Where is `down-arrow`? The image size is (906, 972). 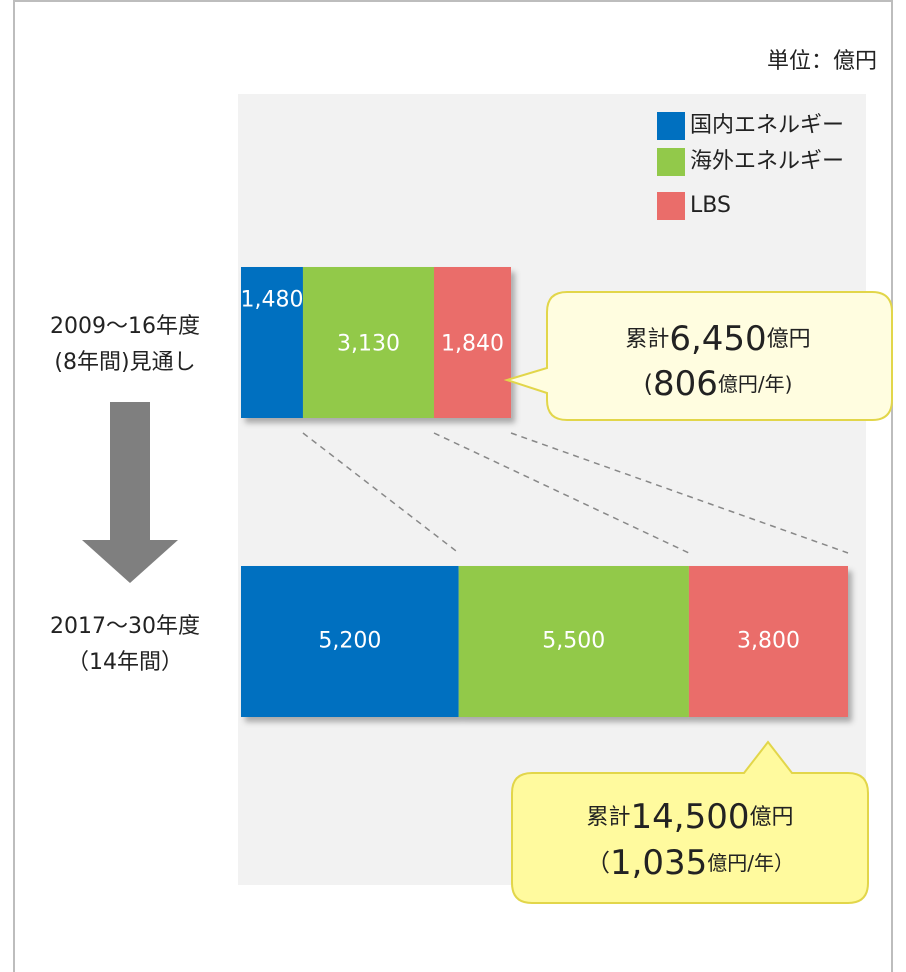 down-arrow is located at coordinates (130, 492).